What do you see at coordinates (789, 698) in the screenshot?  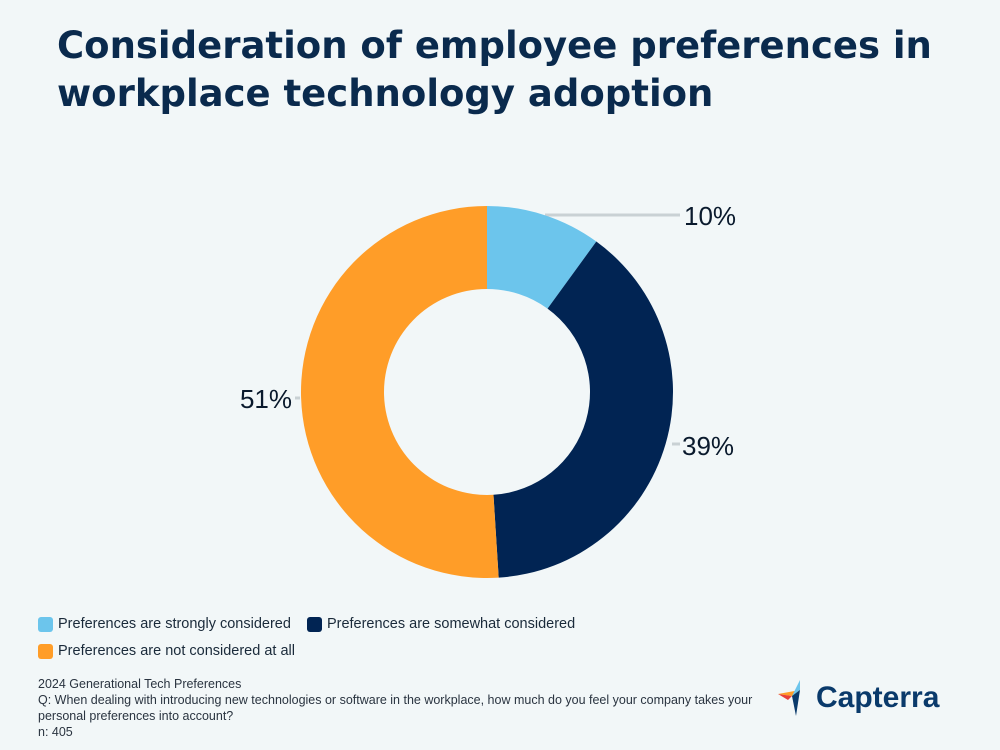 I see `capterra-arrow-icon` at bounding box center [789, 698].